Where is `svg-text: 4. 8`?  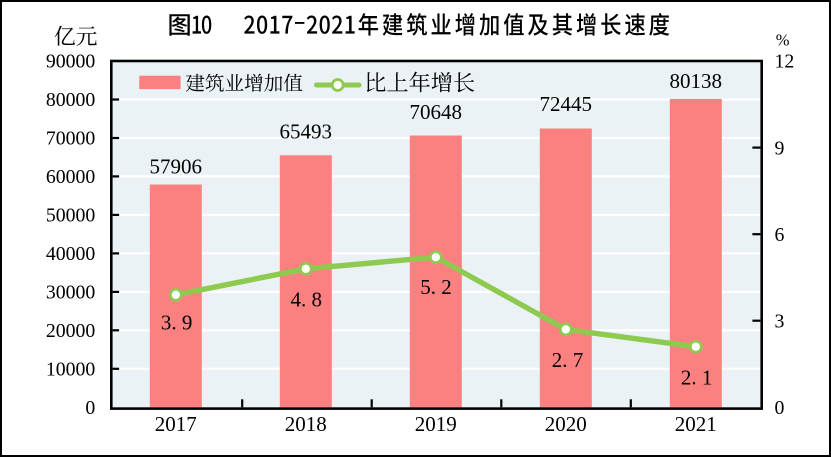
svg-text: 4. 8 is located at coordinates (306, 300).